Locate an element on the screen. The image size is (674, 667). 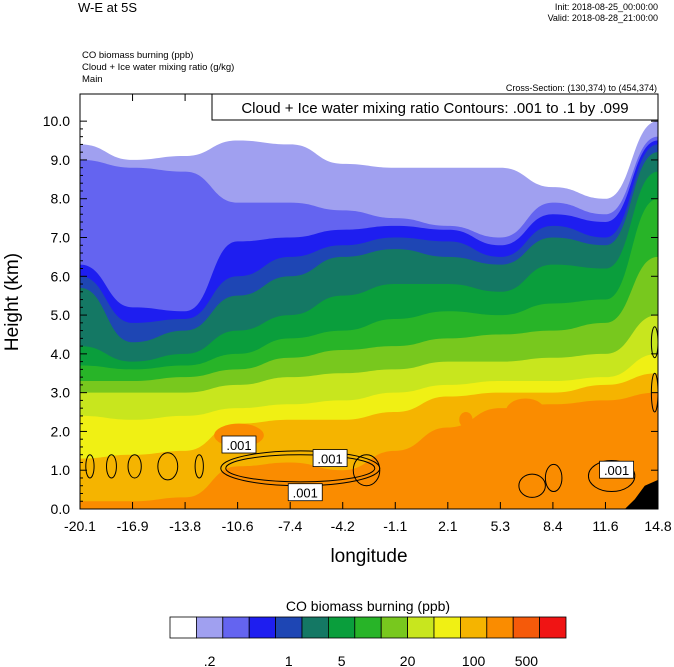
x-axis-title: longitude is located at coordinates (368, 556).